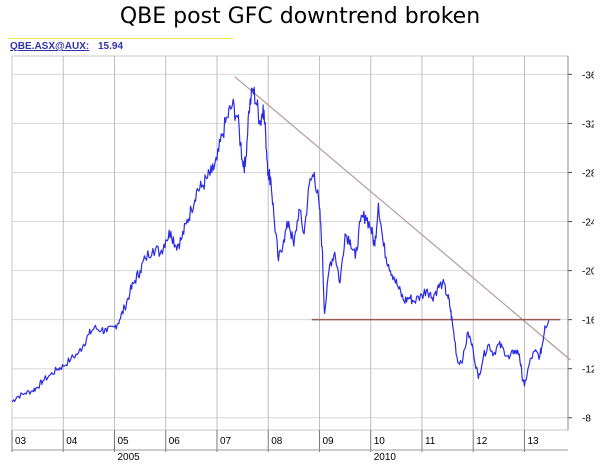  What do you see at coordinates (588, 321) in the screenshot?
I see `y-tick-label: -16` at bounding box center [588, 321].